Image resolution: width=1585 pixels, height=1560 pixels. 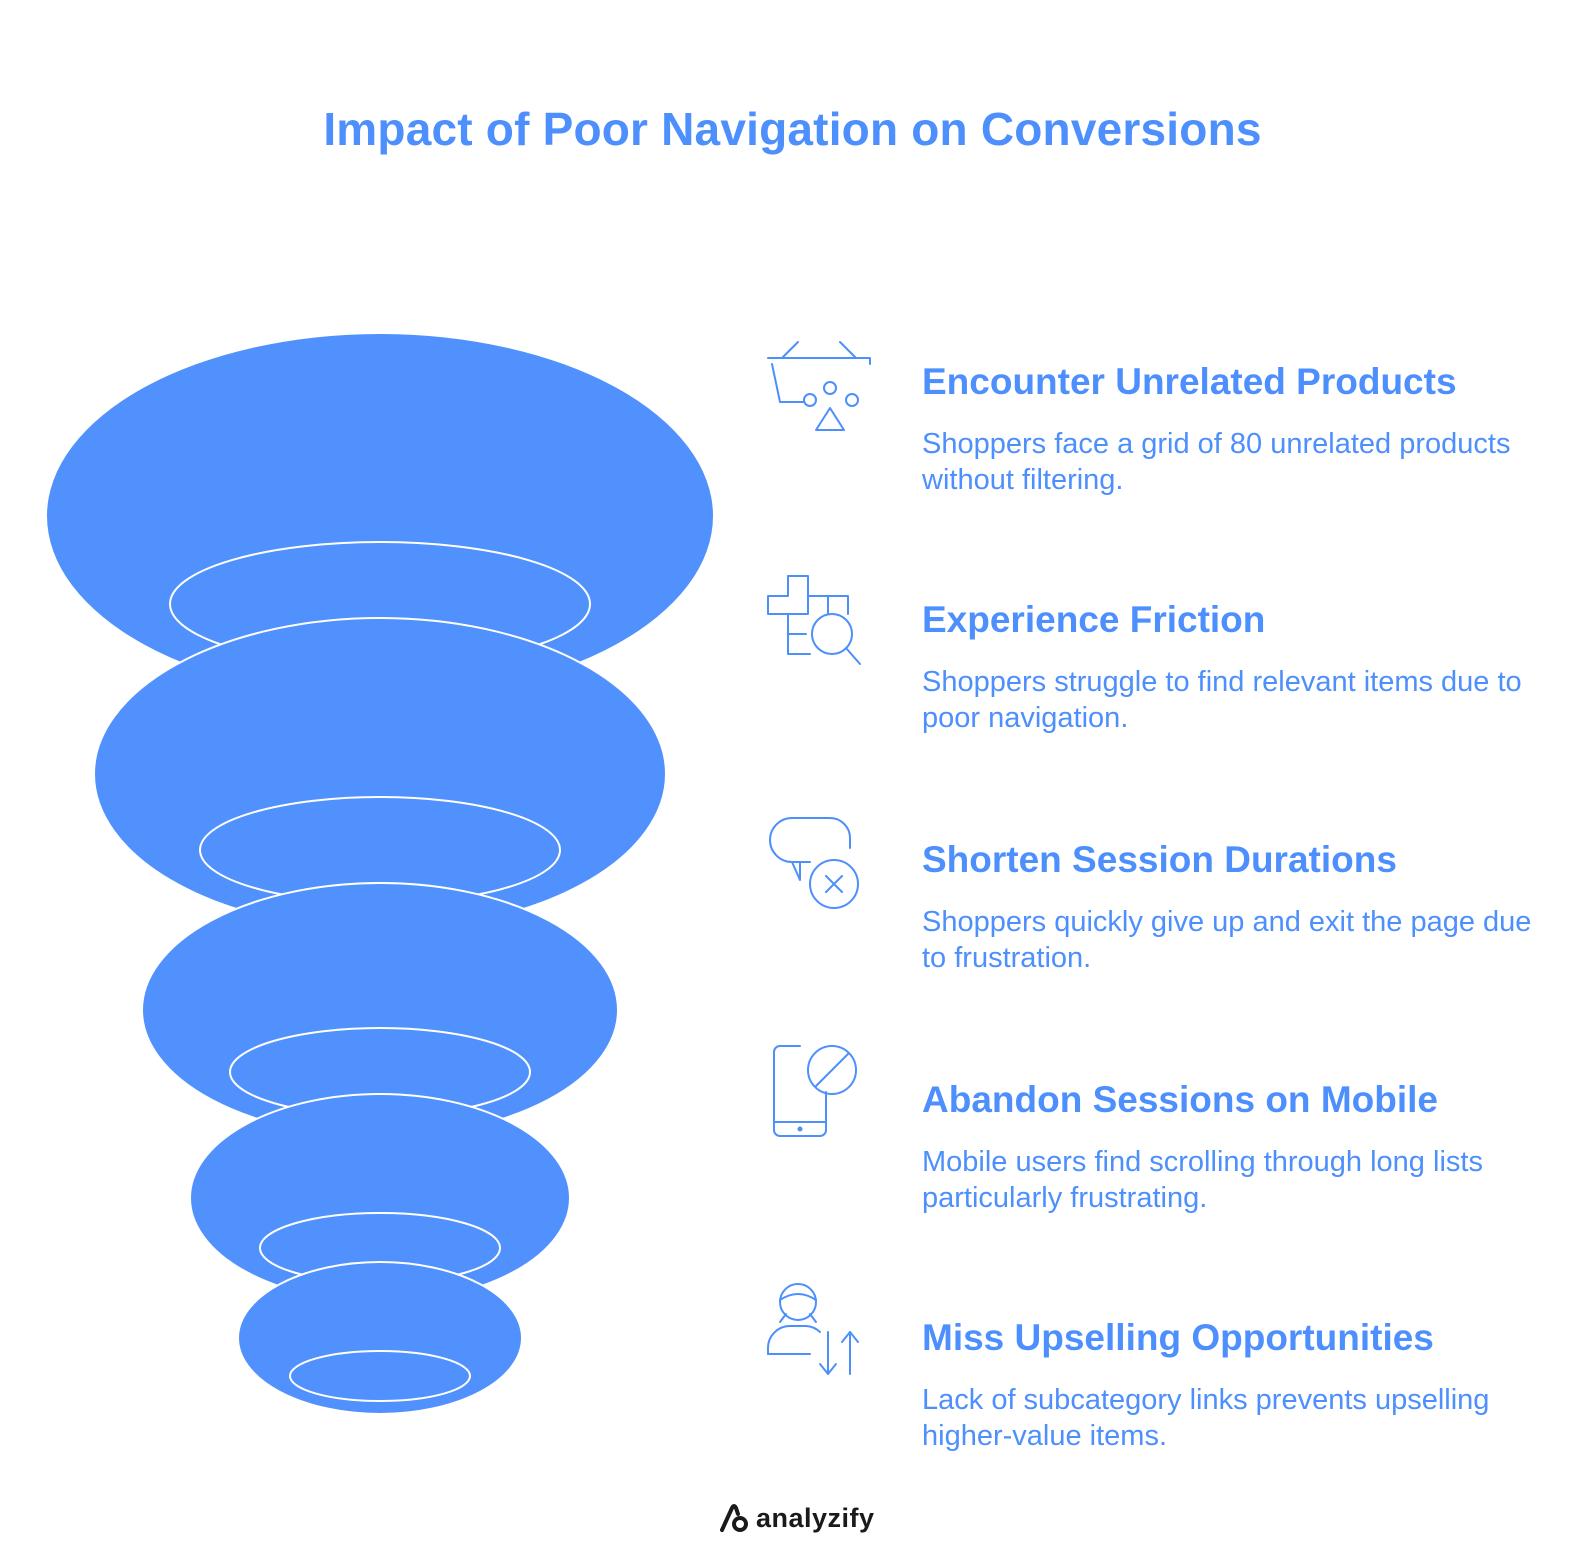 I want to click on stage-2-title: Experience Friction, so click(x=1094, y=619).